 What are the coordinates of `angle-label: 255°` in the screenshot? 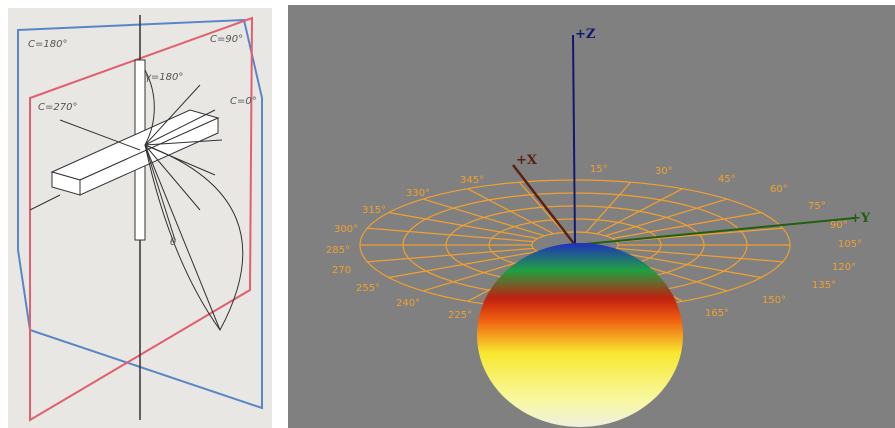 It's located at (368, 288).